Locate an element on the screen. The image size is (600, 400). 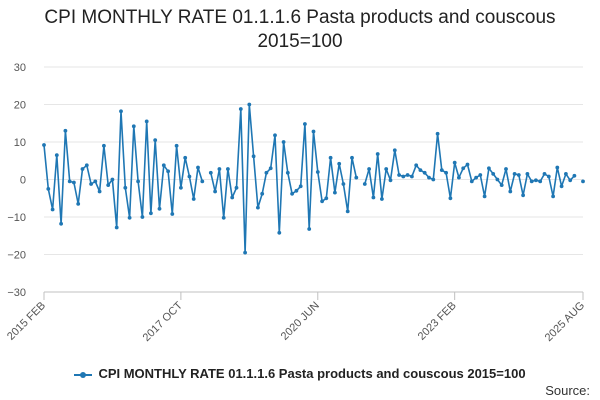
y-tick-label: −30 is located at coordinates (16, 293).